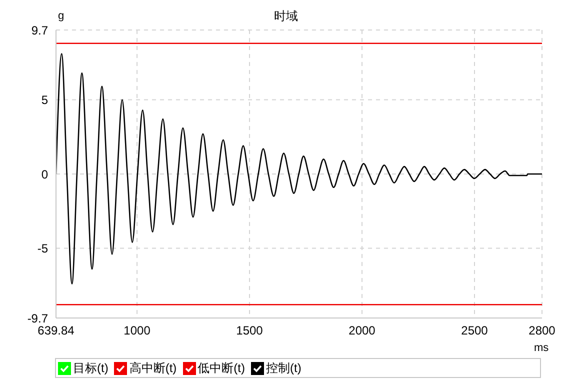  Describe the element at coordinates (250, 331) in the screenshot. I see `x-tick-label: 1500` at that location.